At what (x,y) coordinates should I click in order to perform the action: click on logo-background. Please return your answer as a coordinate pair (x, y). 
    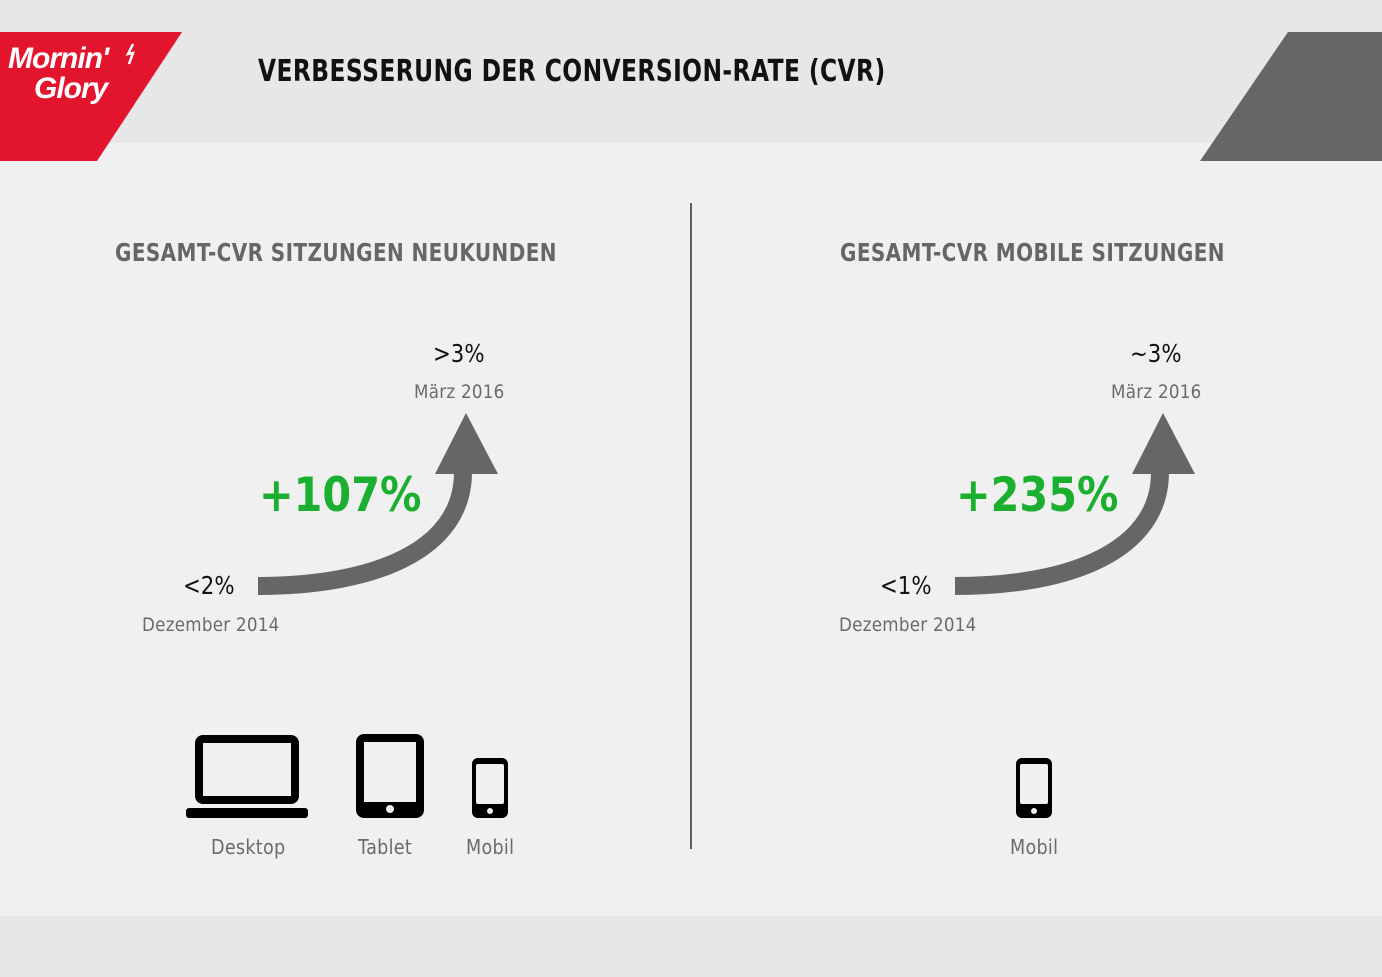
    Looking at the image, I should click on (91, 96).